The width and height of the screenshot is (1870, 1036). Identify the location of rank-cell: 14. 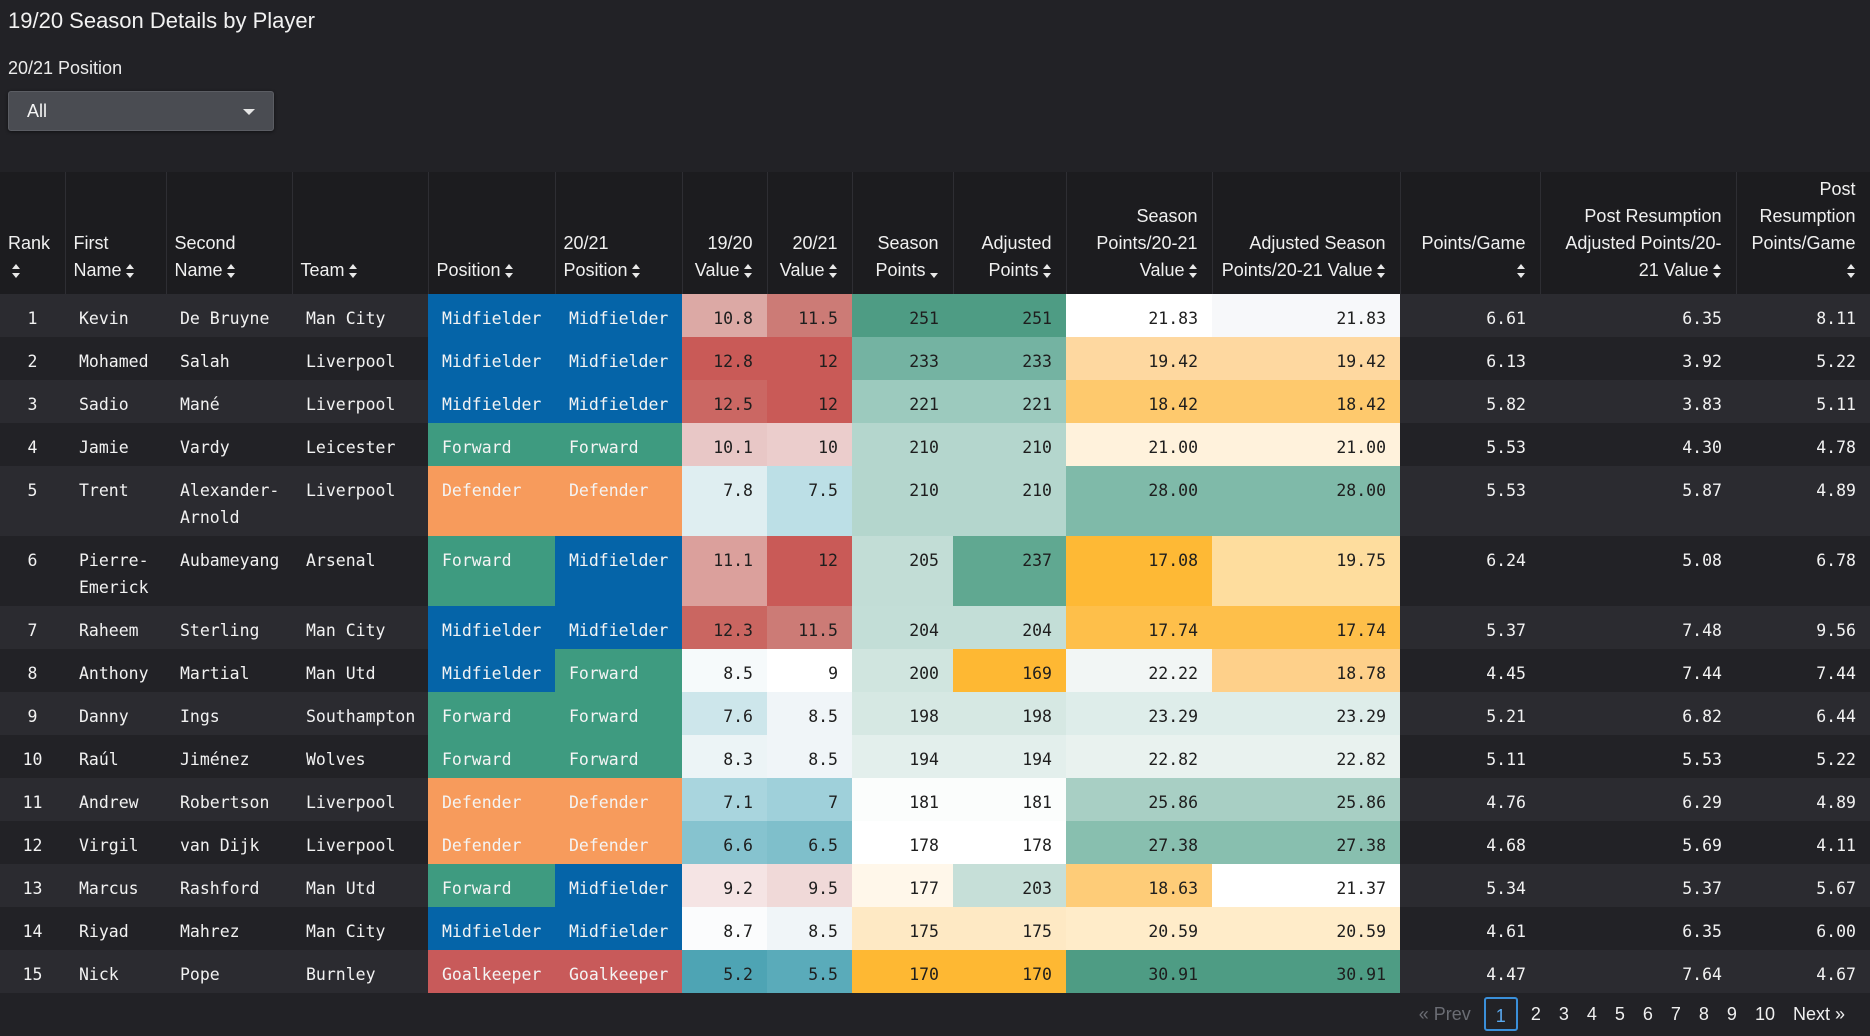
(32, 928).